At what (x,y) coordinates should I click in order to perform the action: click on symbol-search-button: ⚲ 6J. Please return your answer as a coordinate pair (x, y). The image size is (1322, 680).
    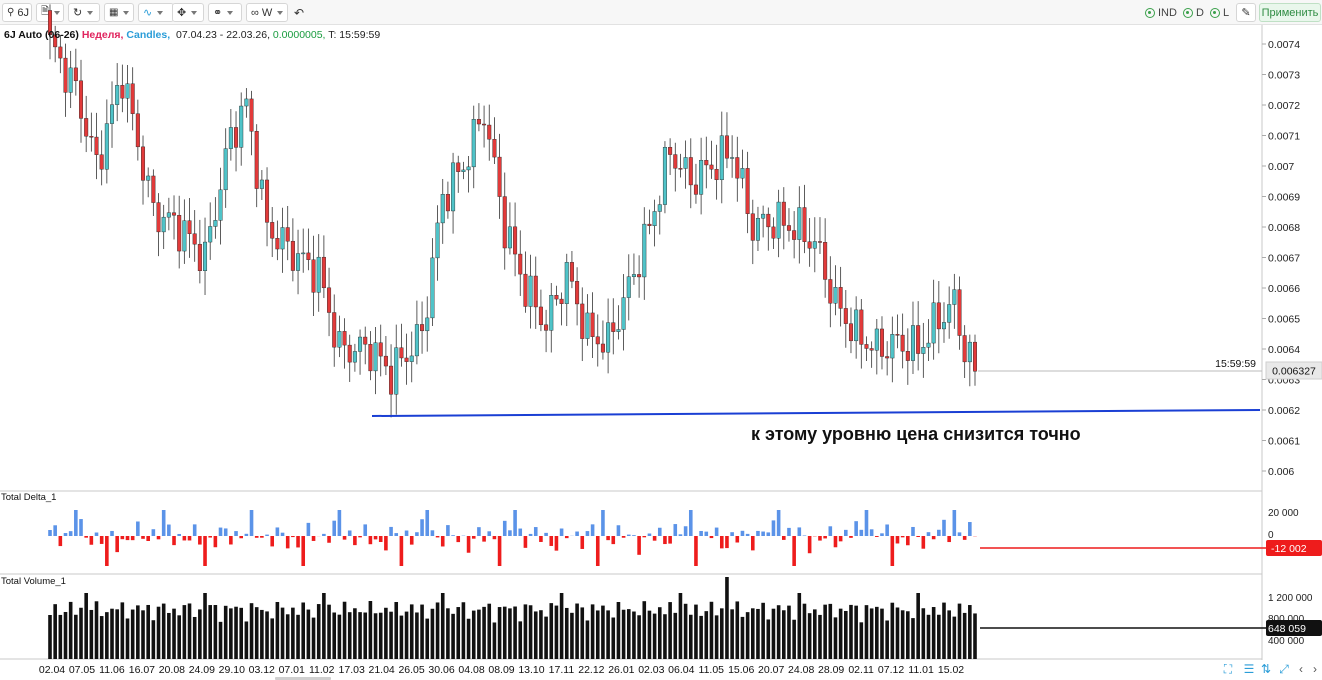
    Looking at the image, I should click on (17, 12).